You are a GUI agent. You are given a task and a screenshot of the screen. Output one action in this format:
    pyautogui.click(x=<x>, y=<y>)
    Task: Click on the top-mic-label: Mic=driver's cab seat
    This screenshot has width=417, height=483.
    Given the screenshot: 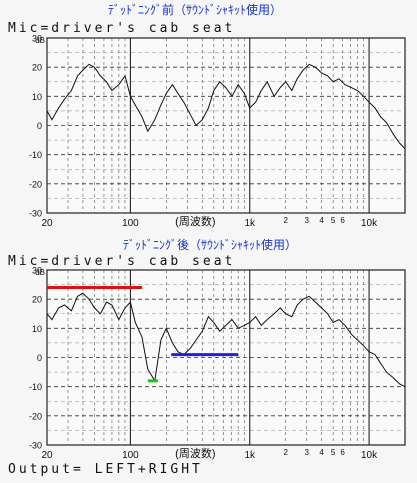 What is the action you would take?
    pyautogui.click(x=122, y=28)
    